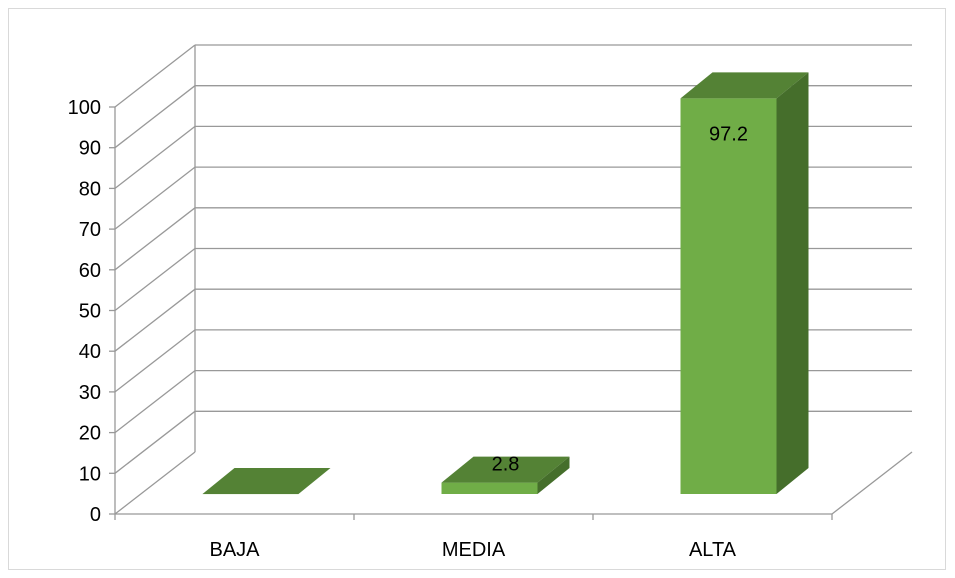  I want to click on y-tick-label-40: 40, so click(90, 352).